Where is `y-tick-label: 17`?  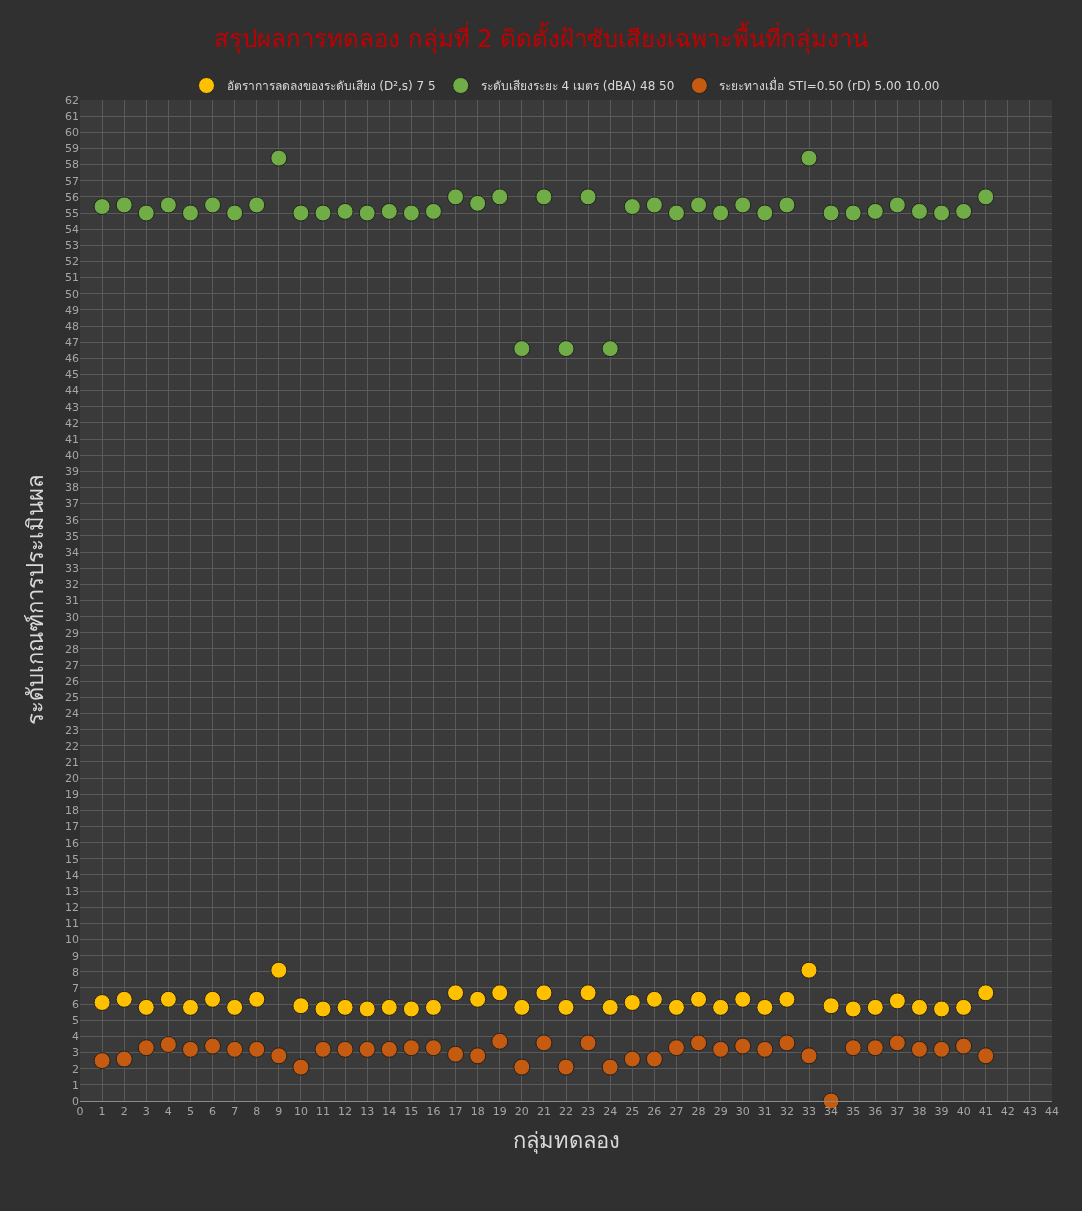 y-tick-label: 17 is located at coordinates (72, 827).